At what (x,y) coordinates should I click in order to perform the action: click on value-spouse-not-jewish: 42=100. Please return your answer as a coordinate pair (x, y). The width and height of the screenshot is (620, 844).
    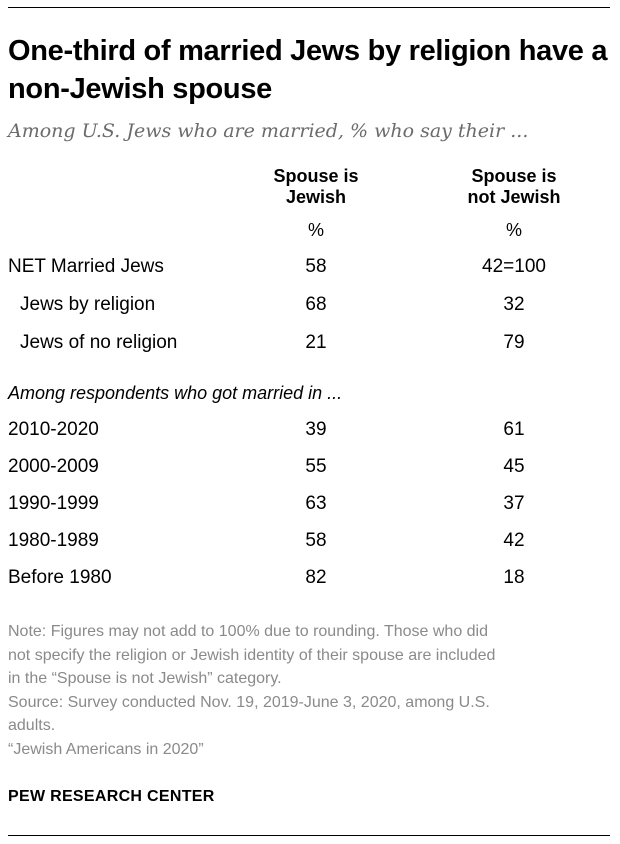
    Looking at the image, I should click on (514, 266).